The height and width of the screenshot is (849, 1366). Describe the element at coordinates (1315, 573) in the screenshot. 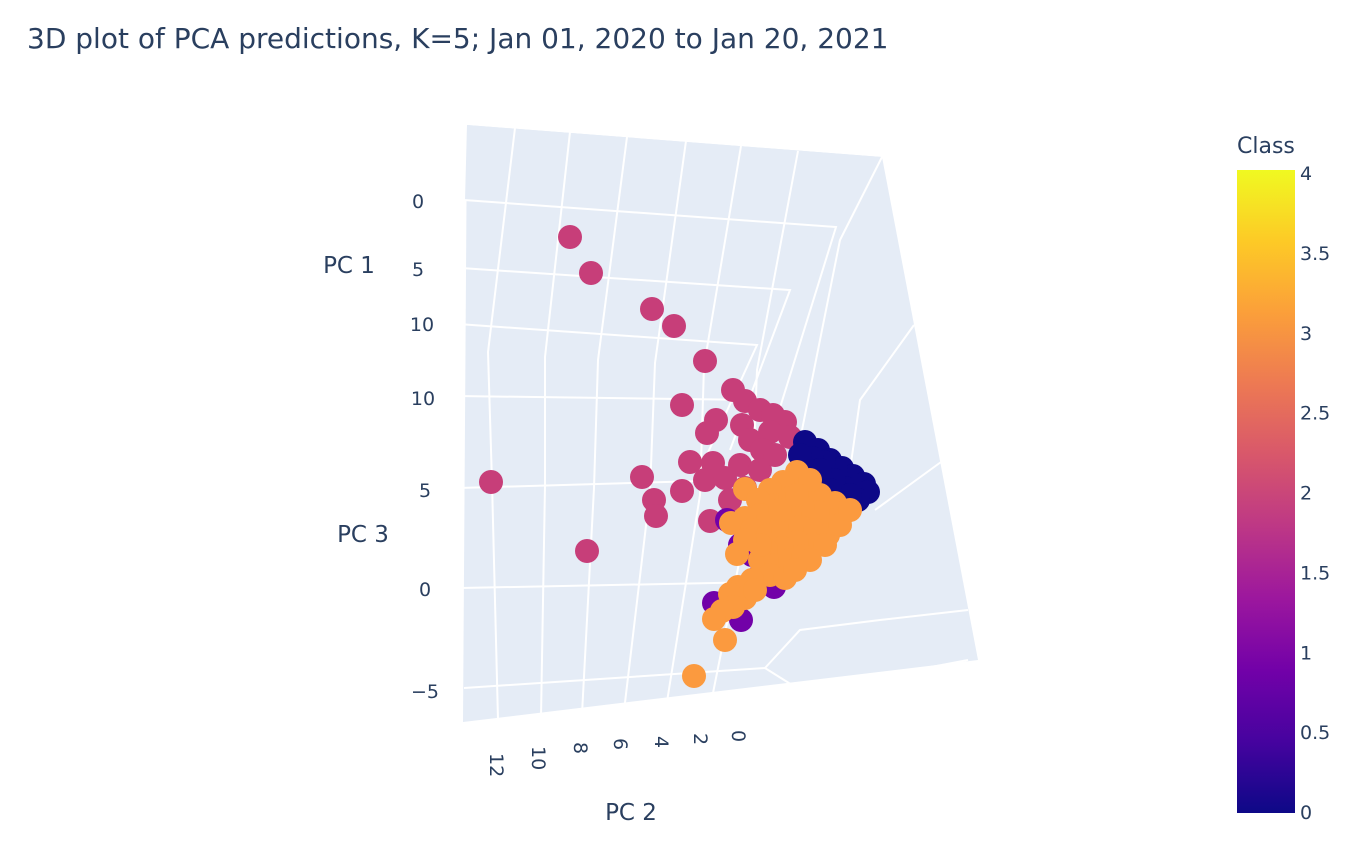

I see `colorbar-tick-label: 1.5` at that location.